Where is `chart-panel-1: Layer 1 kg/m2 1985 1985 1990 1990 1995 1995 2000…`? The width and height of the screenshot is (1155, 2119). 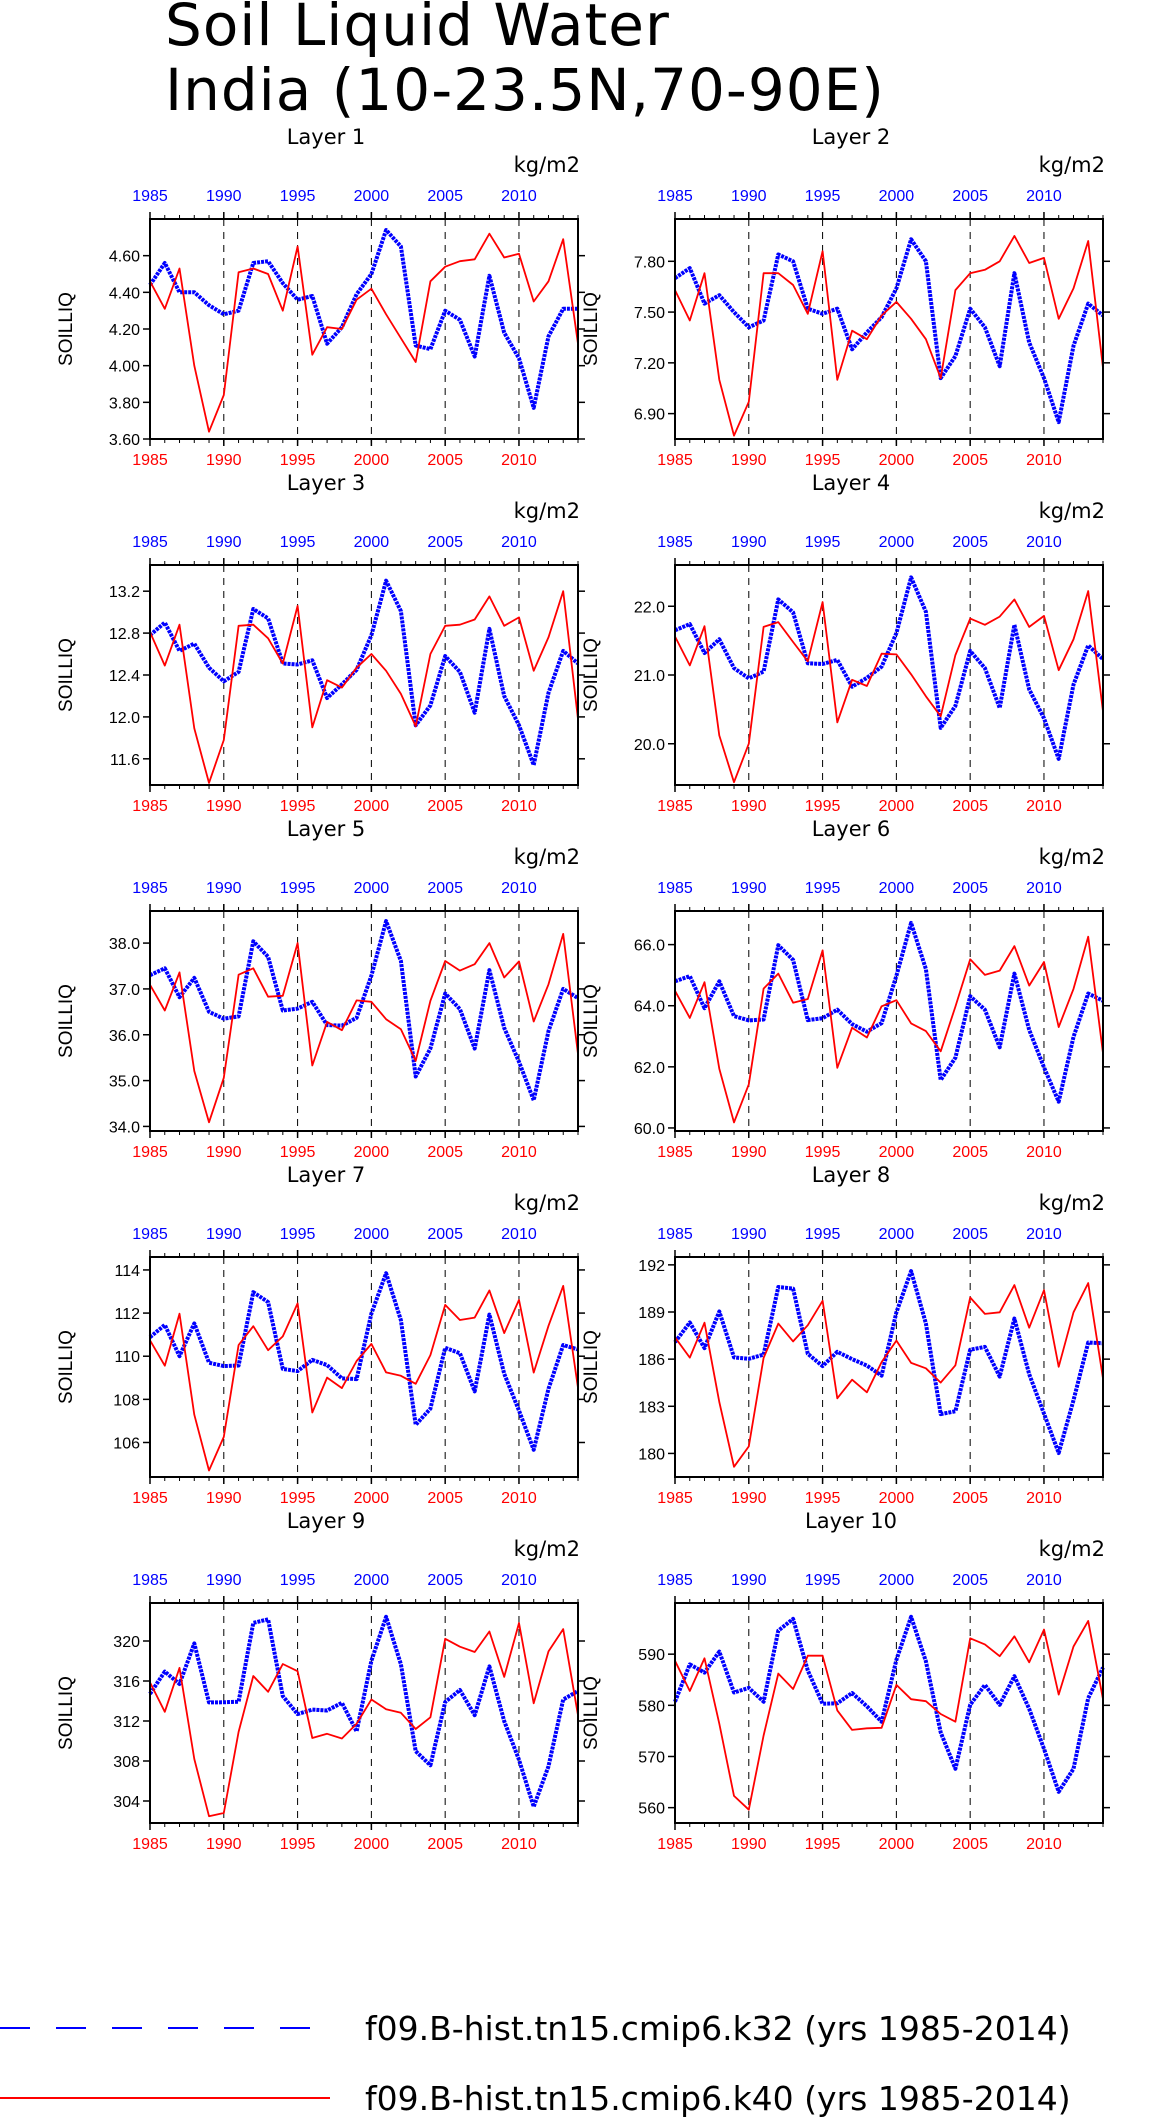 chart-panel-1: Layer 1 kg/m2 1985 1985 1990 1990 1995 1995 2000… is located at coordinates (320, 297).